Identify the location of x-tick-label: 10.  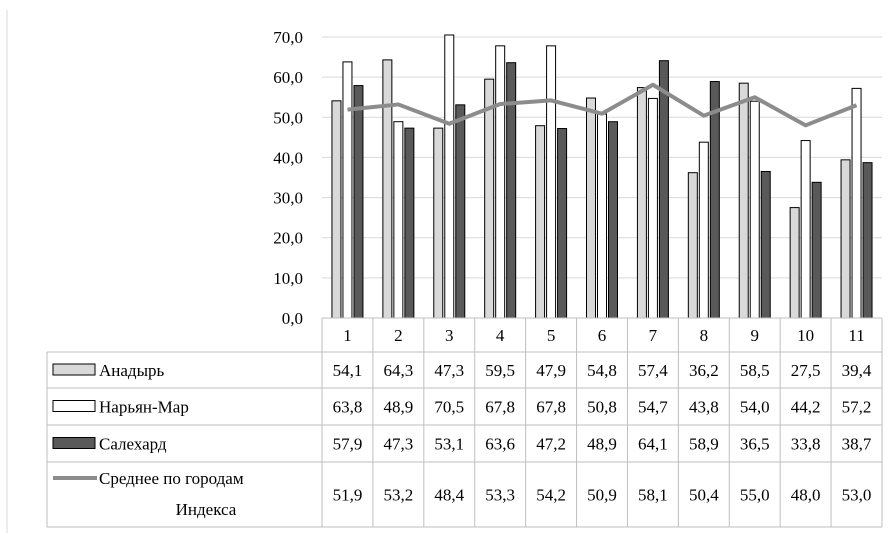
(805, 335).